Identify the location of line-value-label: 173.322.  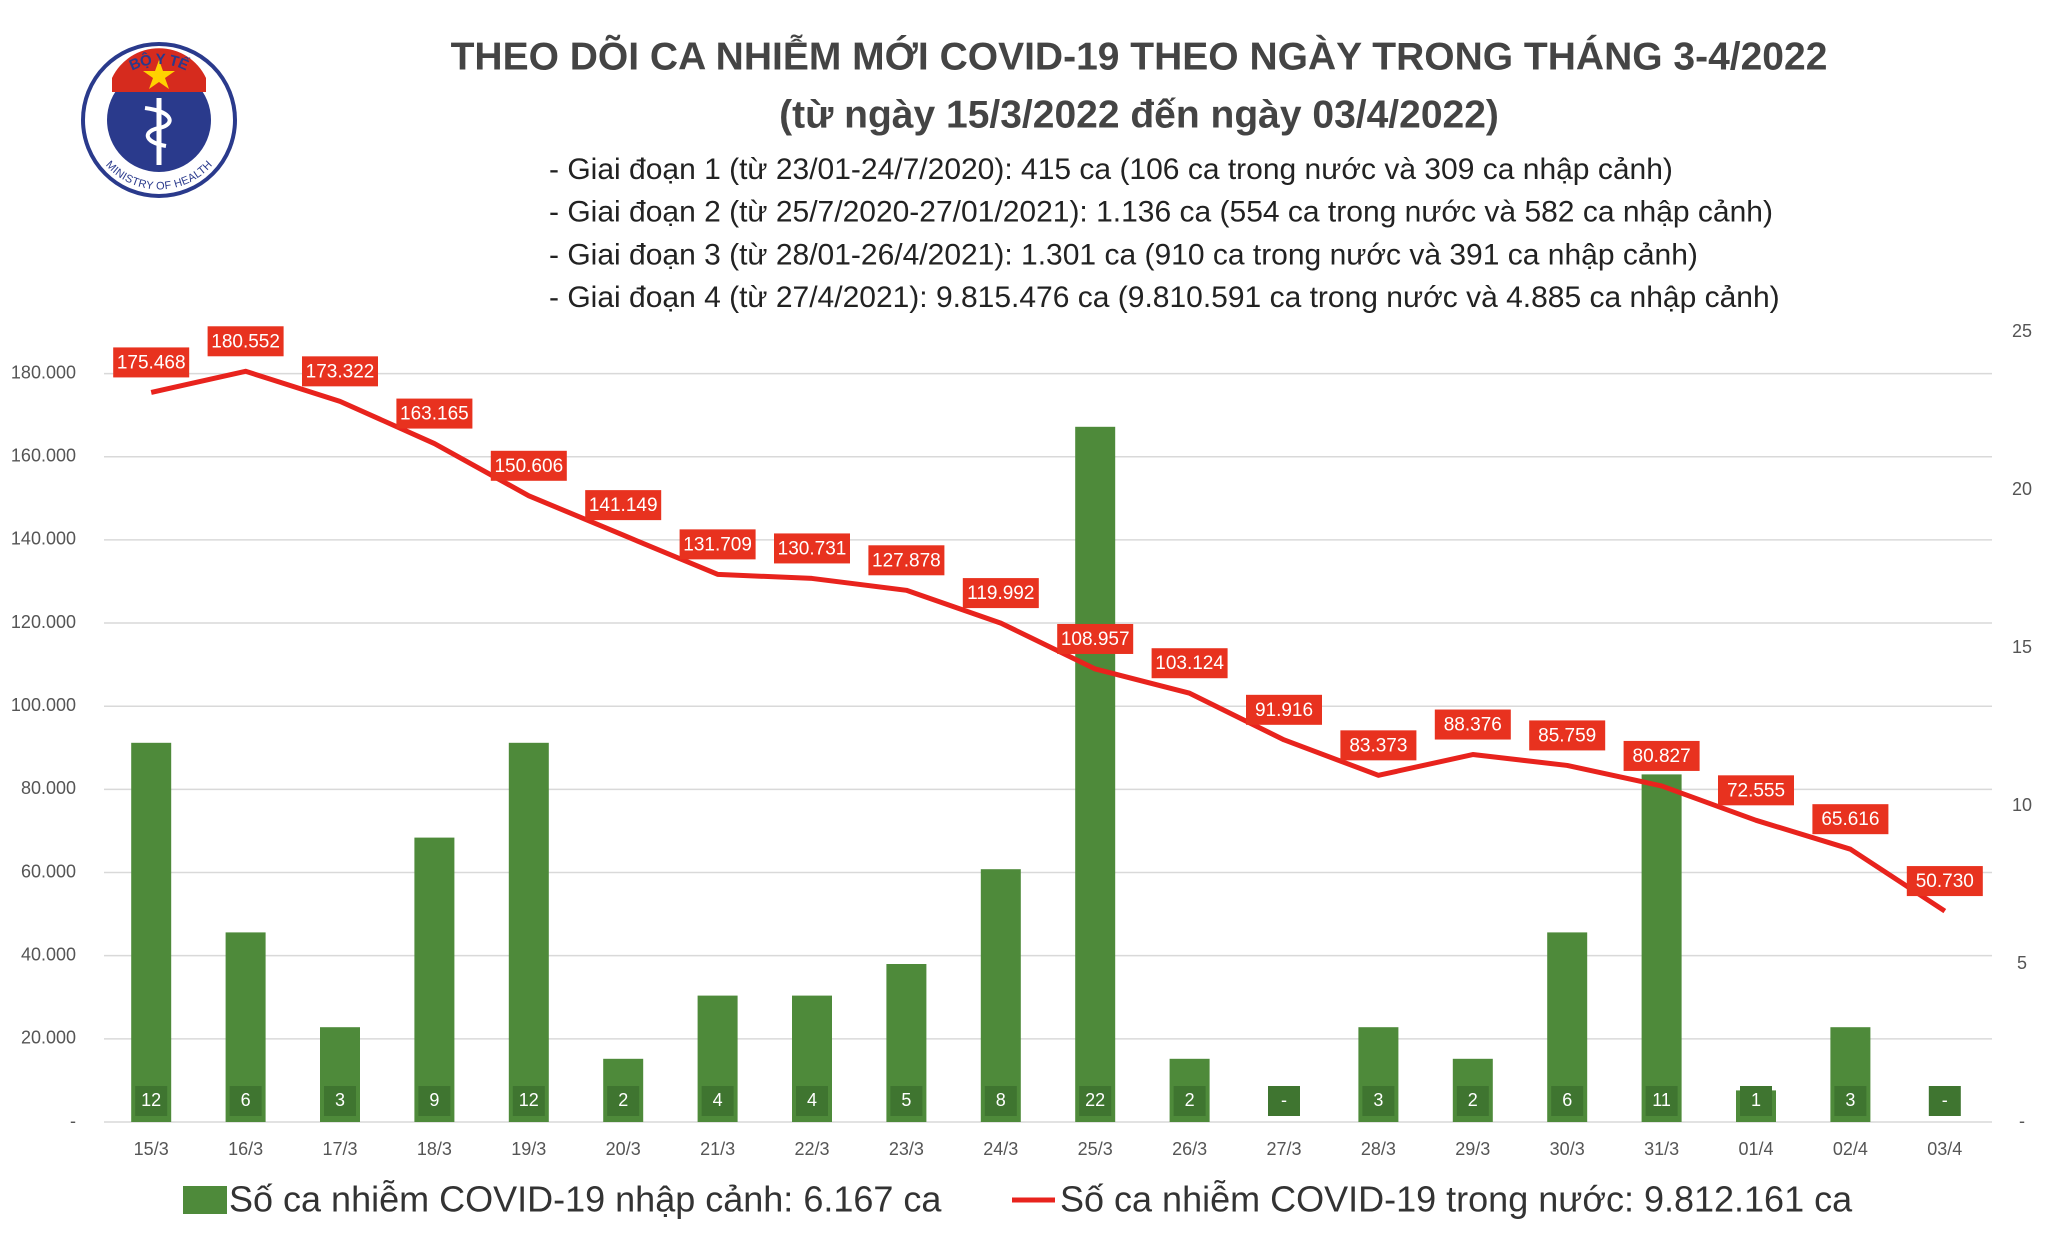
(340, 371).